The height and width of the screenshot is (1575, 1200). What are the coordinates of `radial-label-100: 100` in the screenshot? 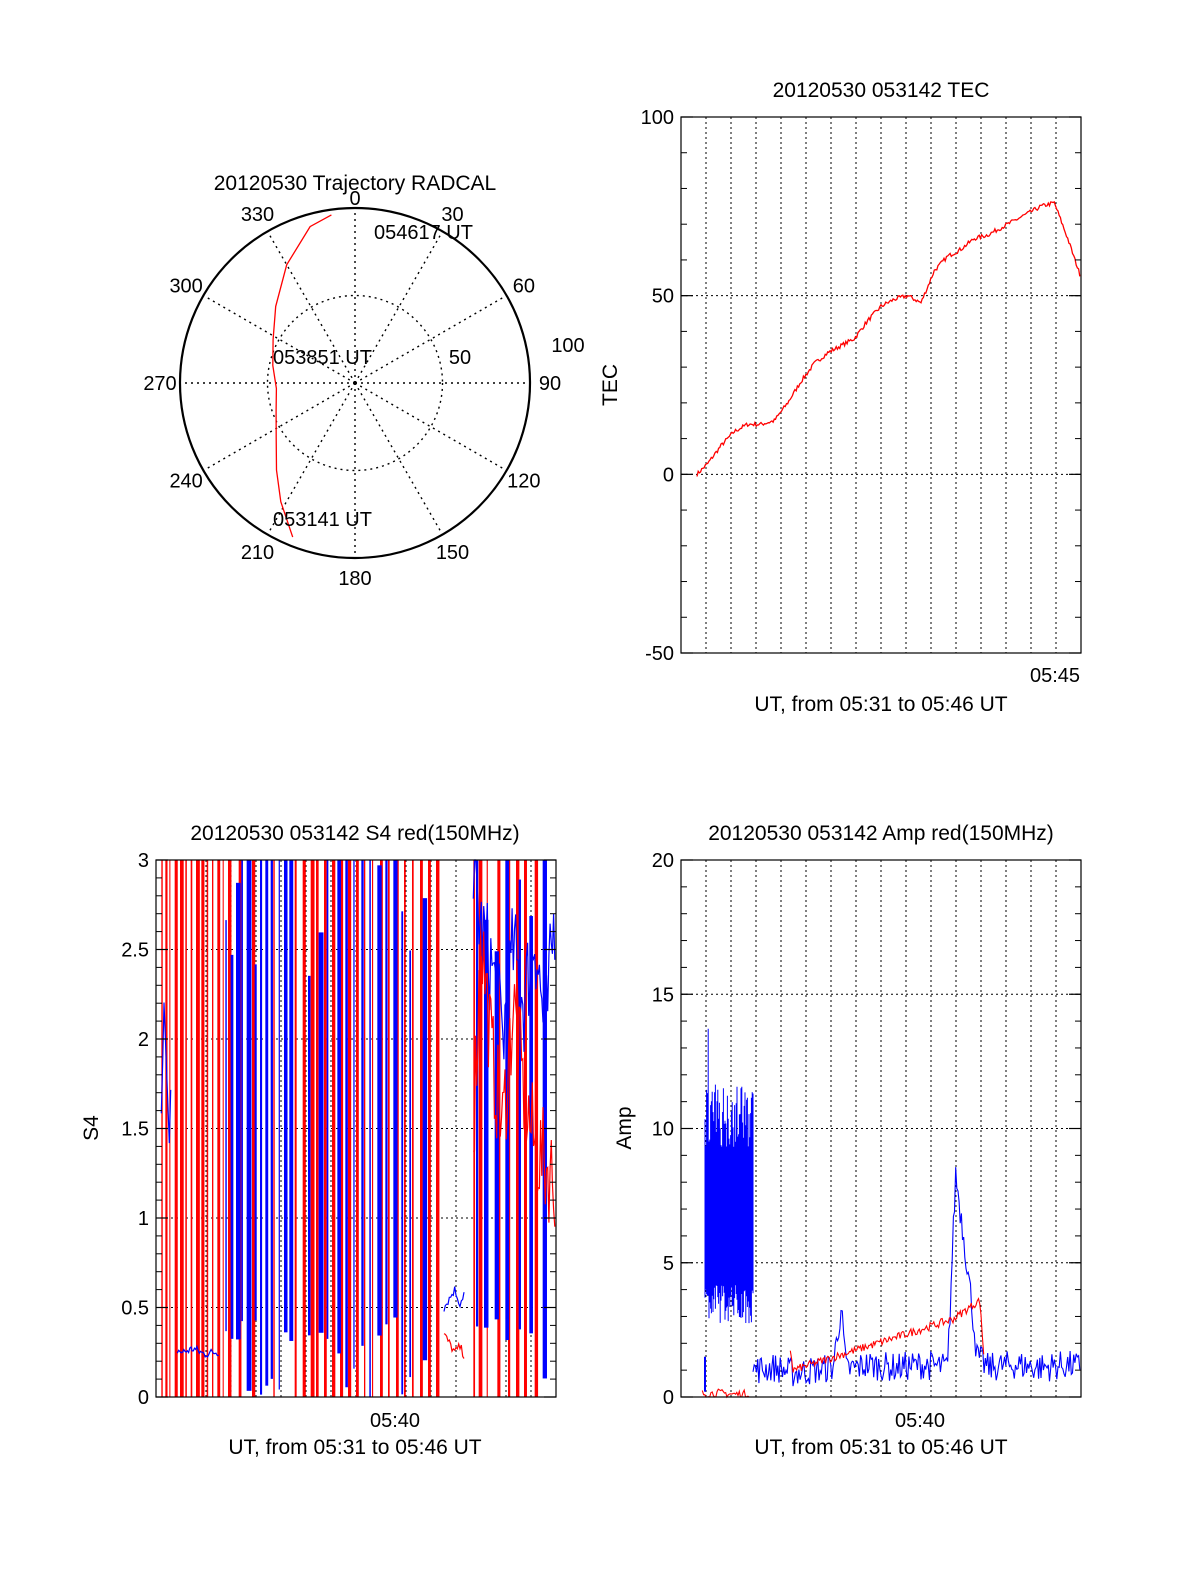 It's located at (567, 346).